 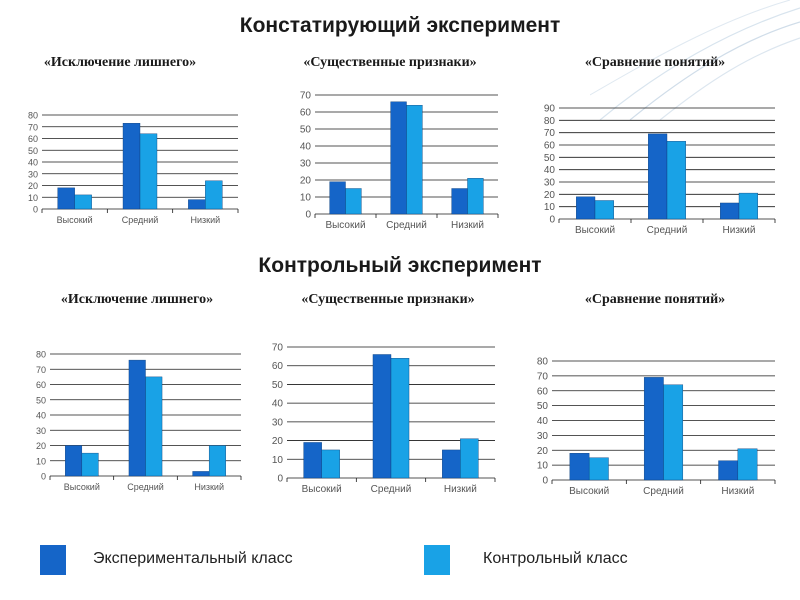 I want to click on bar-chart-5: 0 10 20 30 40 50 60 70 Высокий Средний Низкий, so click(x=384, y=419).